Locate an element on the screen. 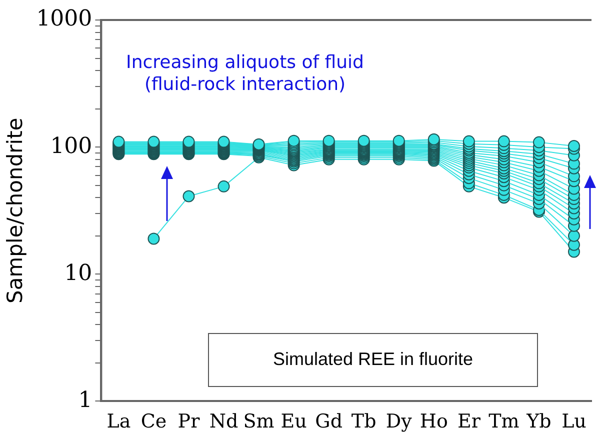  x-tick-label: Ho is located at coordinates (434, 421).